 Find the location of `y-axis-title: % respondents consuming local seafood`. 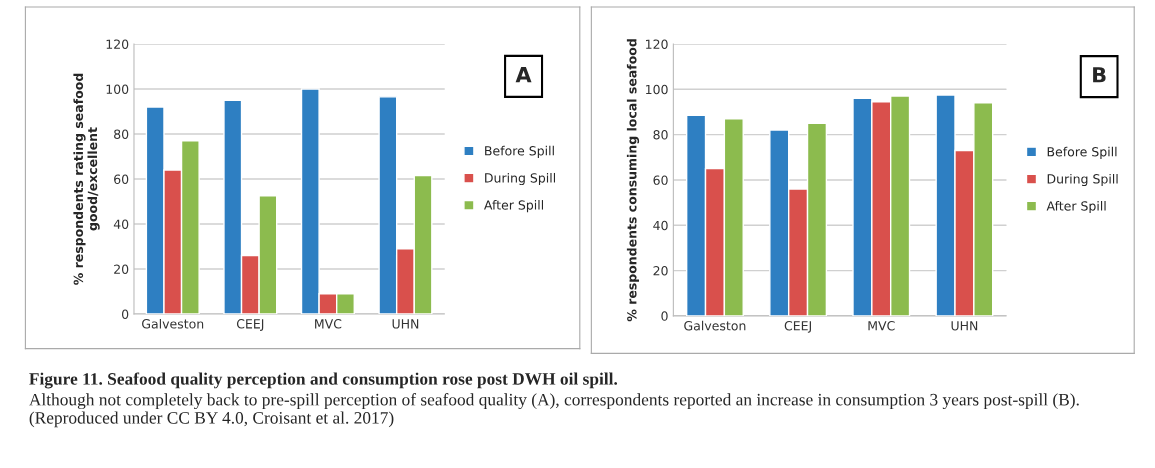

y-axis-title: % respondents consuming local seafood is located at coordinates (633, 180).